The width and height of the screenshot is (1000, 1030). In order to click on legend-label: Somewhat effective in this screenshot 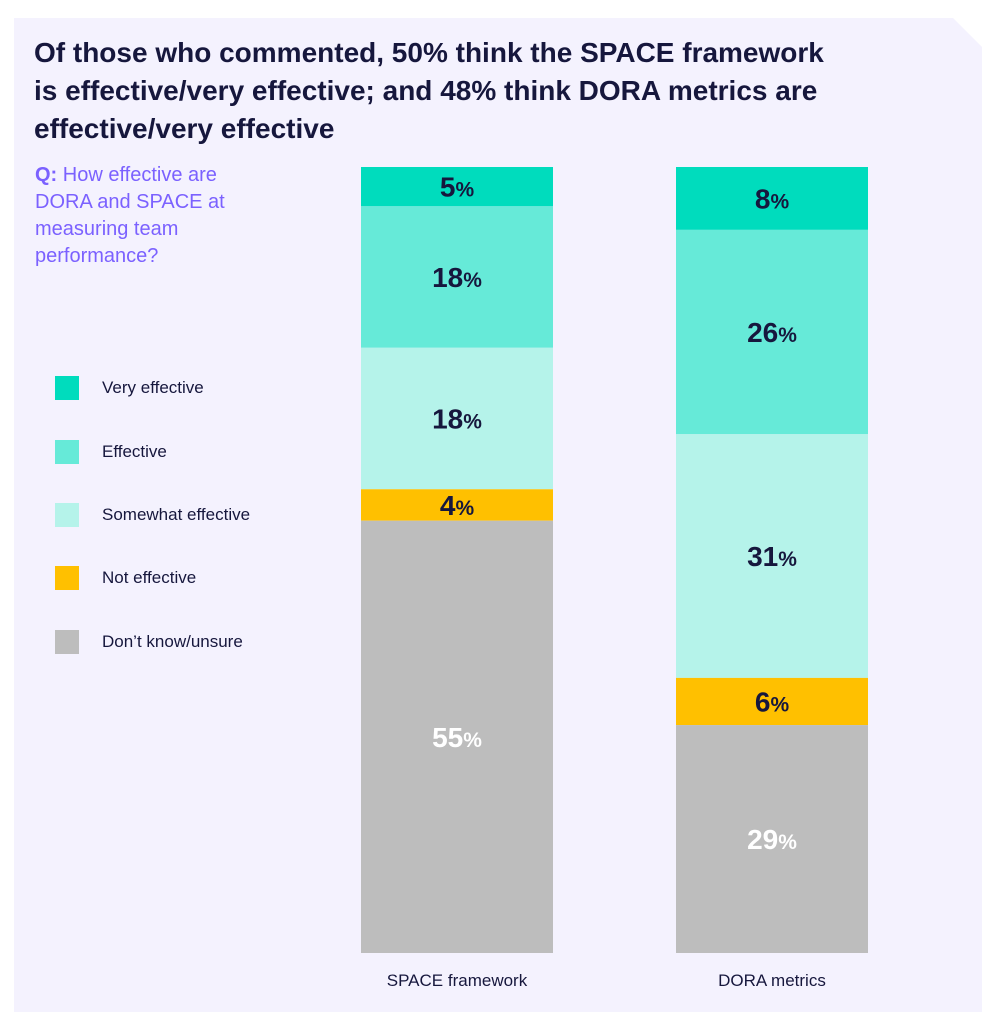, I will do `click(176, 514)`.